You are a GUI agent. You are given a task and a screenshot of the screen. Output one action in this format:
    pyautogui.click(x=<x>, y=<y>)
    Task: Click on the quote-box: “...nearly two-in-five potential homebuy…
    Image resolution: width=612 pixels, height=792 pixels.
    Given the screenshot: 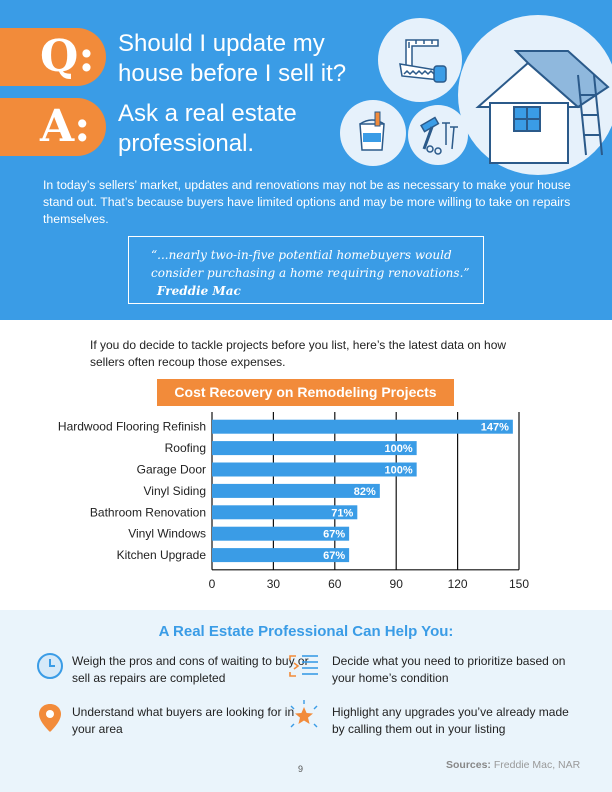 What is the action you would take?
    pyautogui.click(x=306, y=270)
    